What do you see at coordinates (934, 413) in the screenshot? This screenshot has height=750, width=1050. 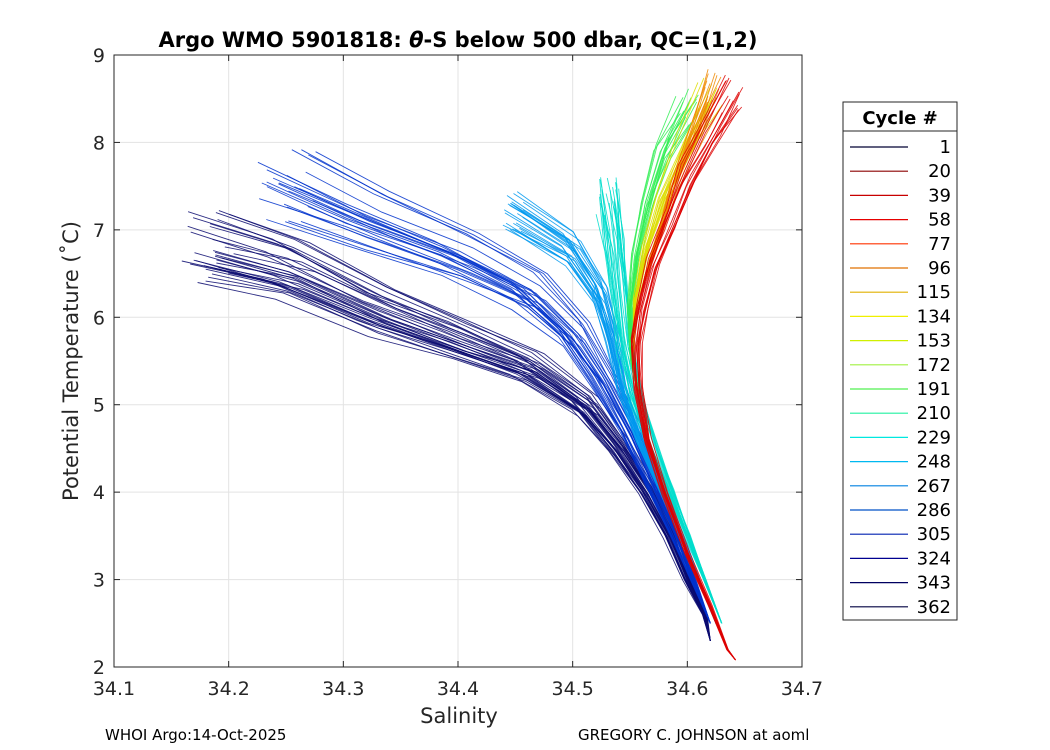 I see `legend-label: 210` at bounding box center [934, 413].